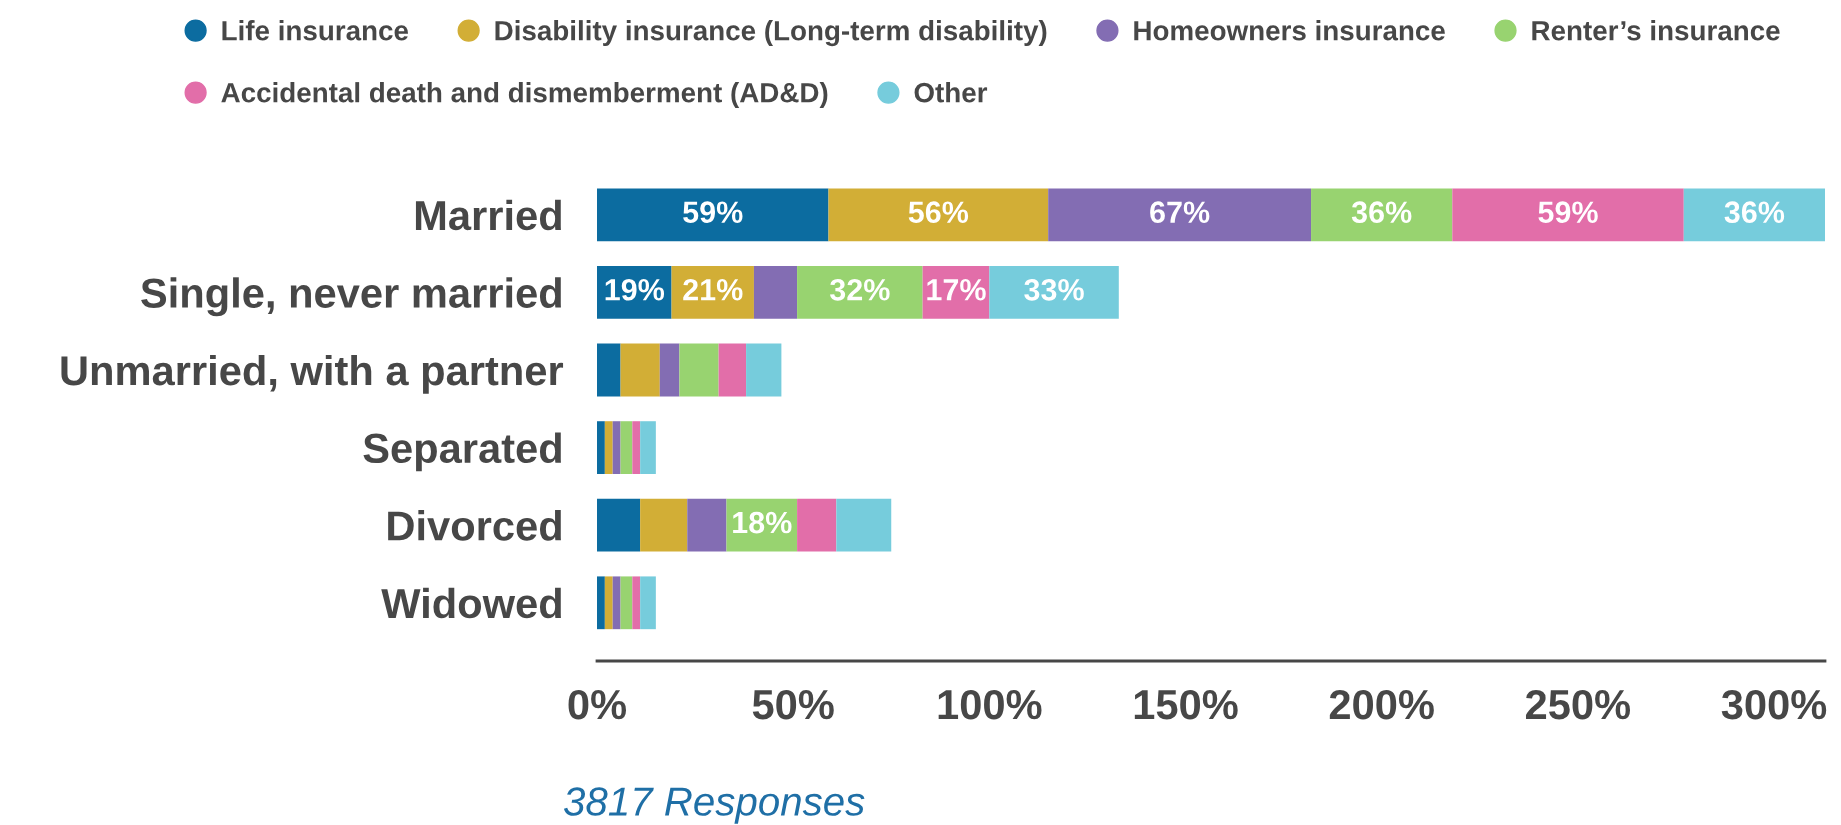  I want to click on legend-label: Life insurance, so click(315, 30).